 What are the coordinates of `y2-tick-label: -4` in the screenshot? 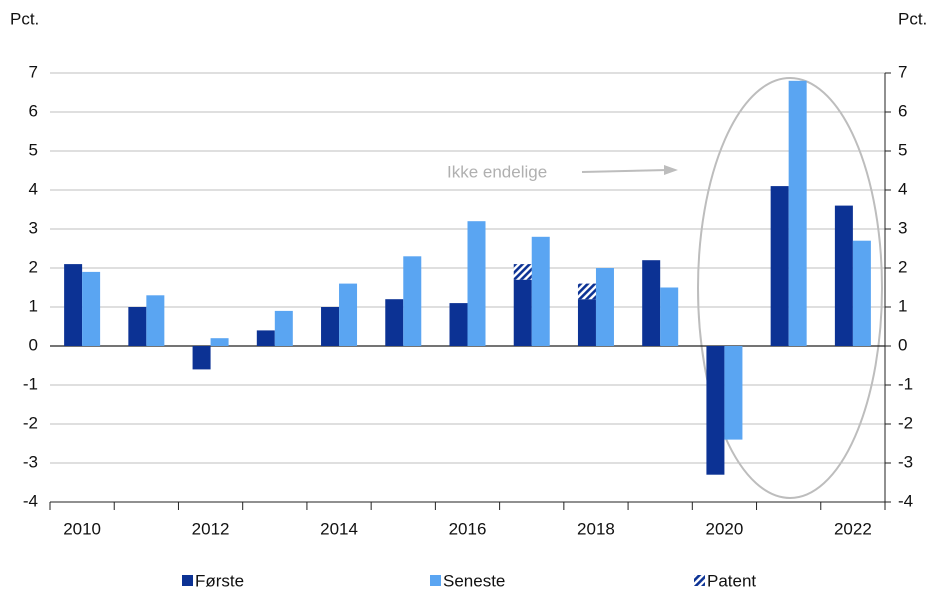 It's located at (905, 500).